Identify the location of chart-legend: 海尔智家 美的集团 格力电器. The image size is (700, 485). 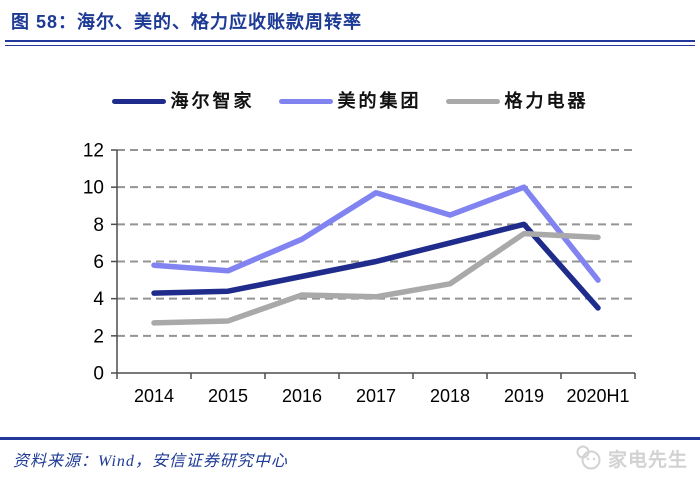
(350, 101).